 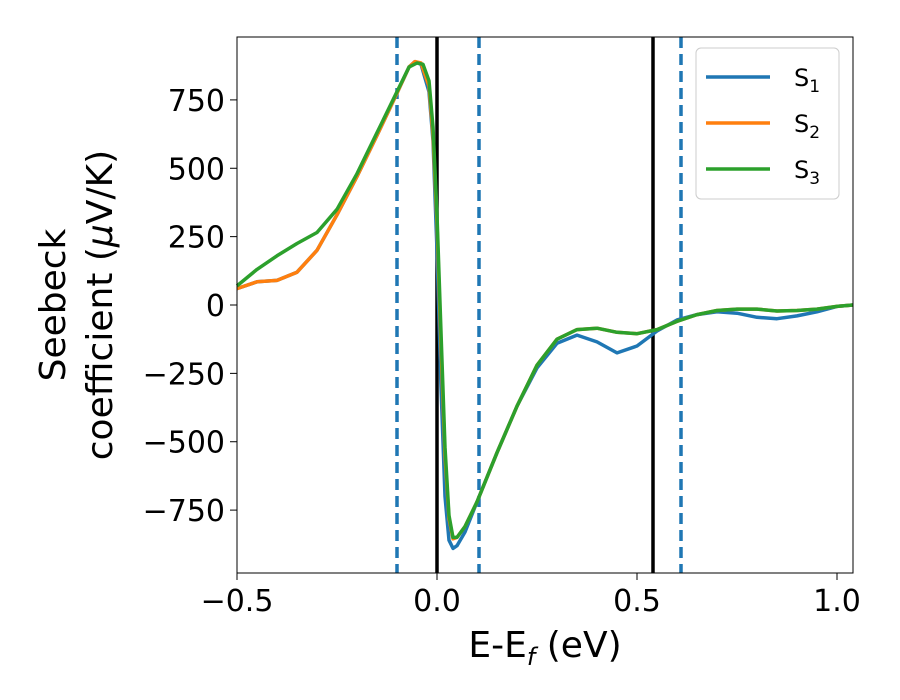 I want to click on legend-label-S3: S3, so click(x=807, y=172).